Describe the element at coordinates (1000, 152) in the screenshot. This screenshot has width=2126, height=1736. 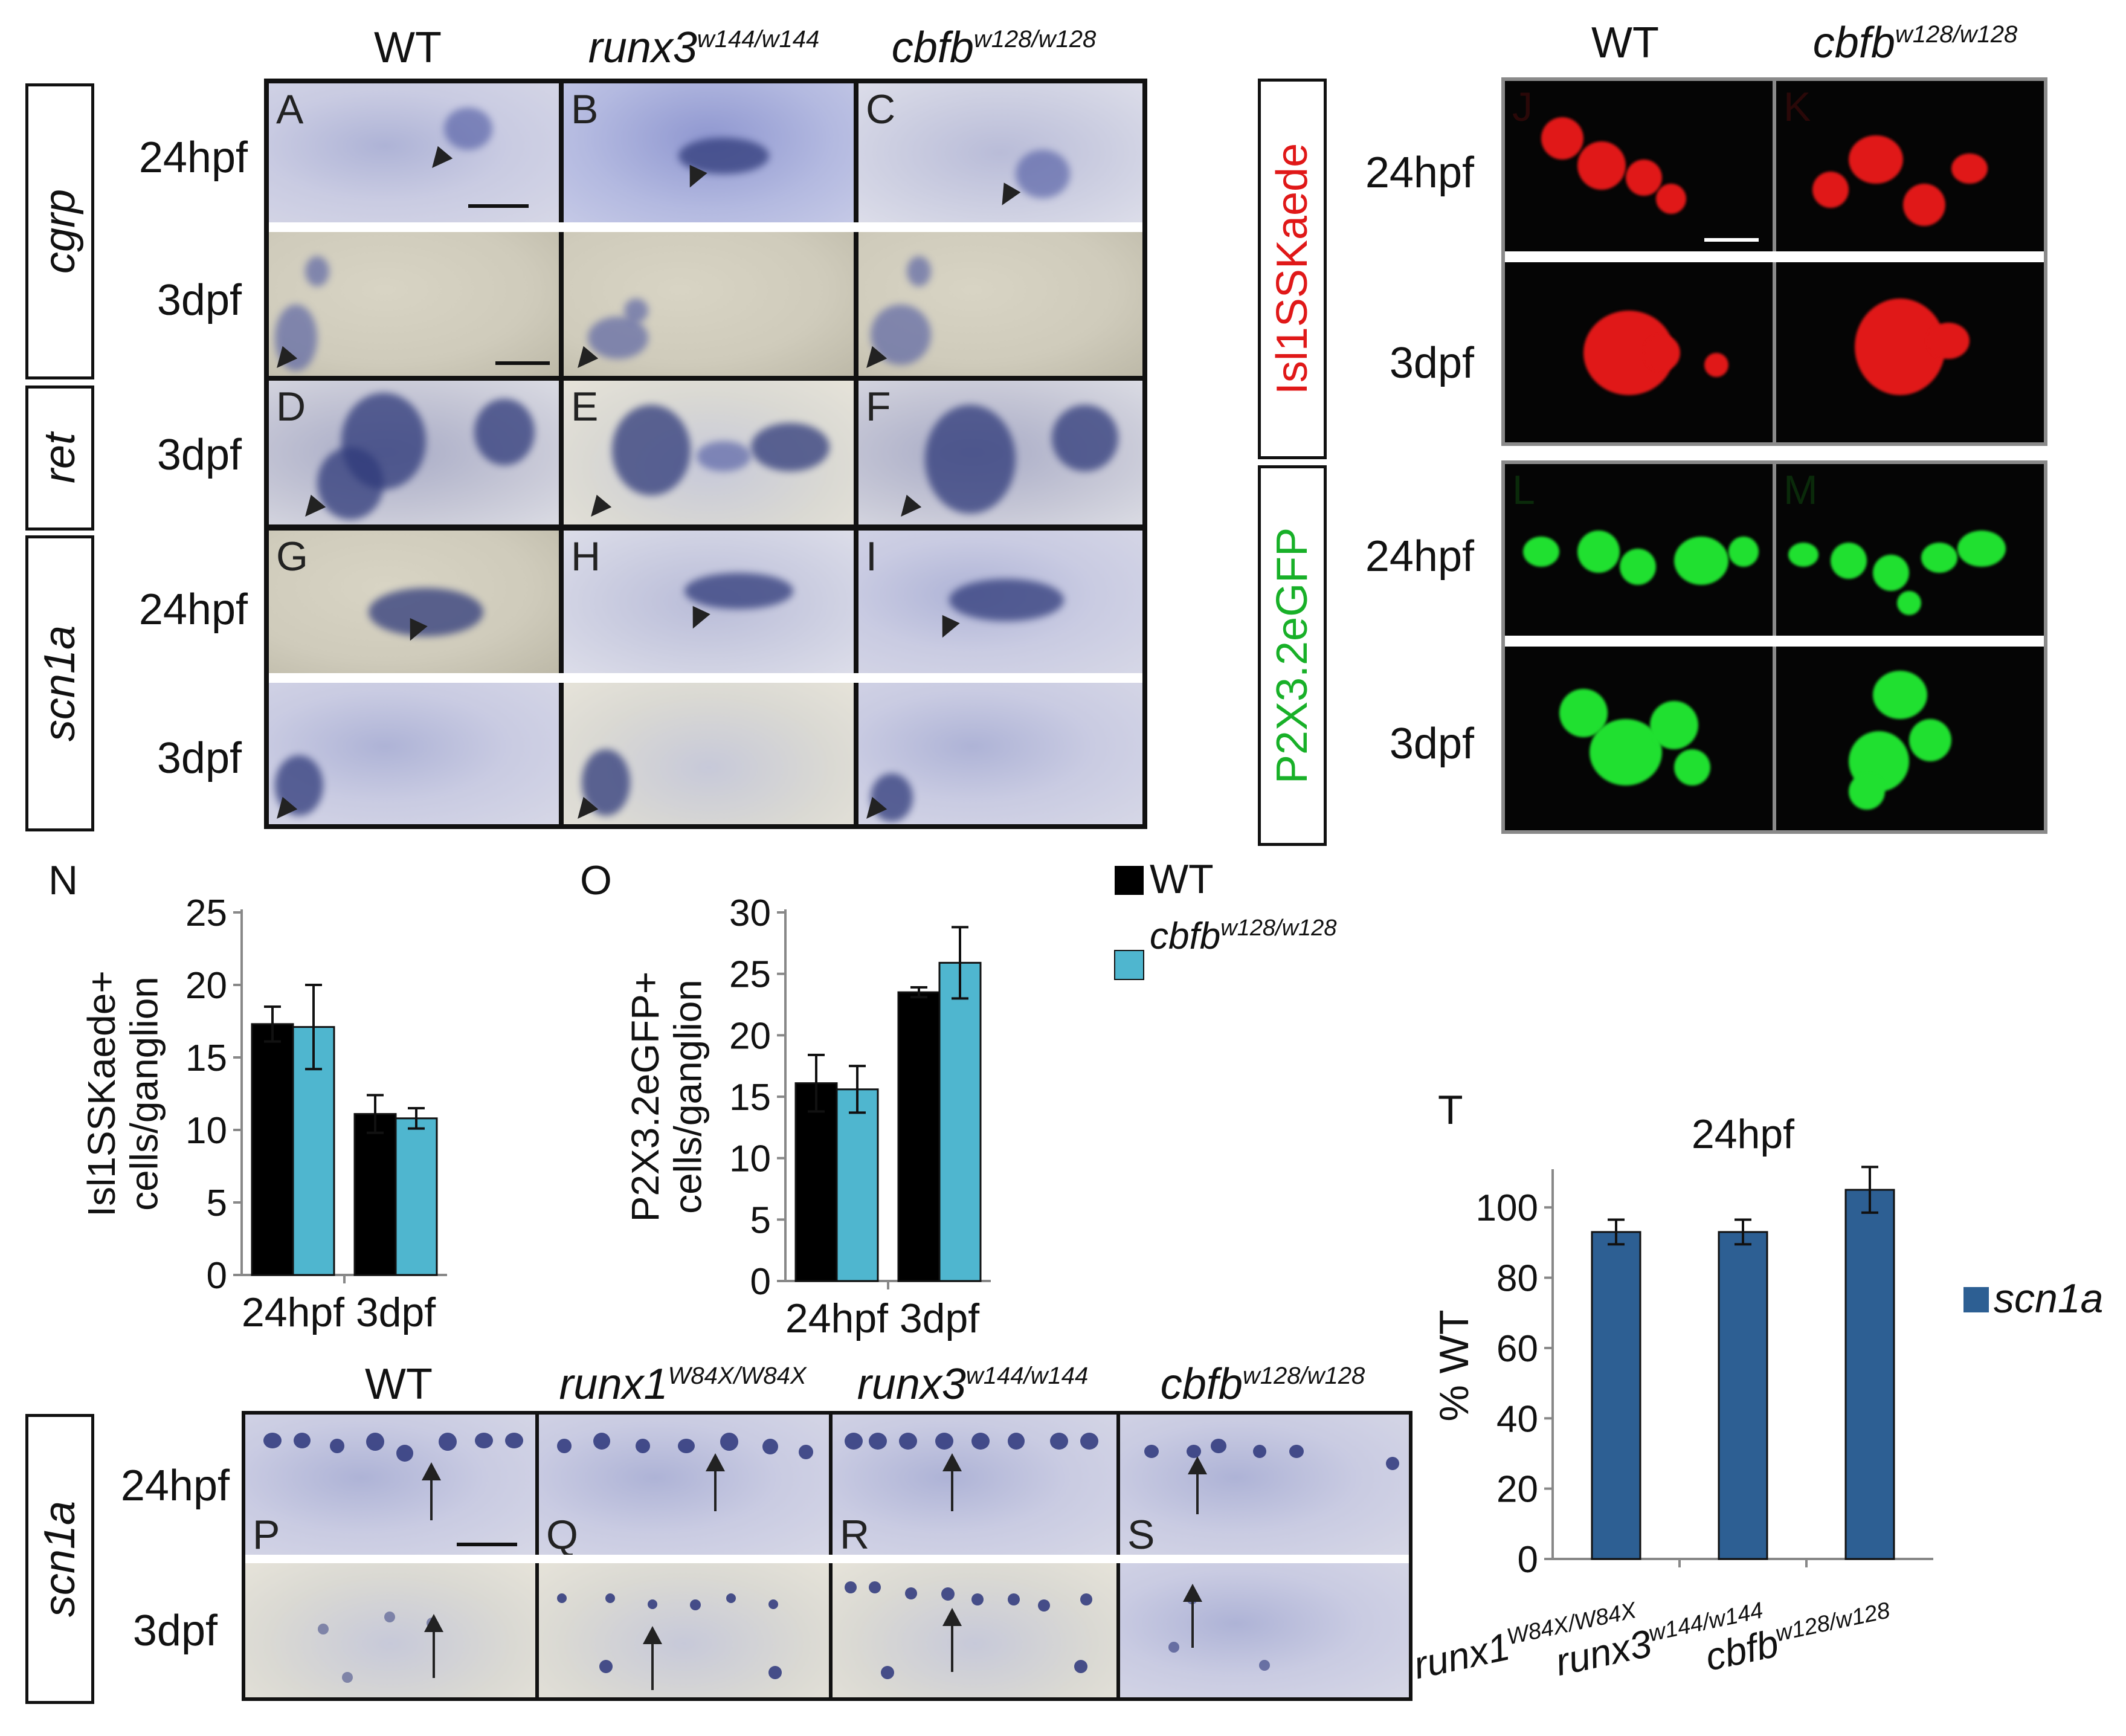
I see `panel-c: C` at that location.